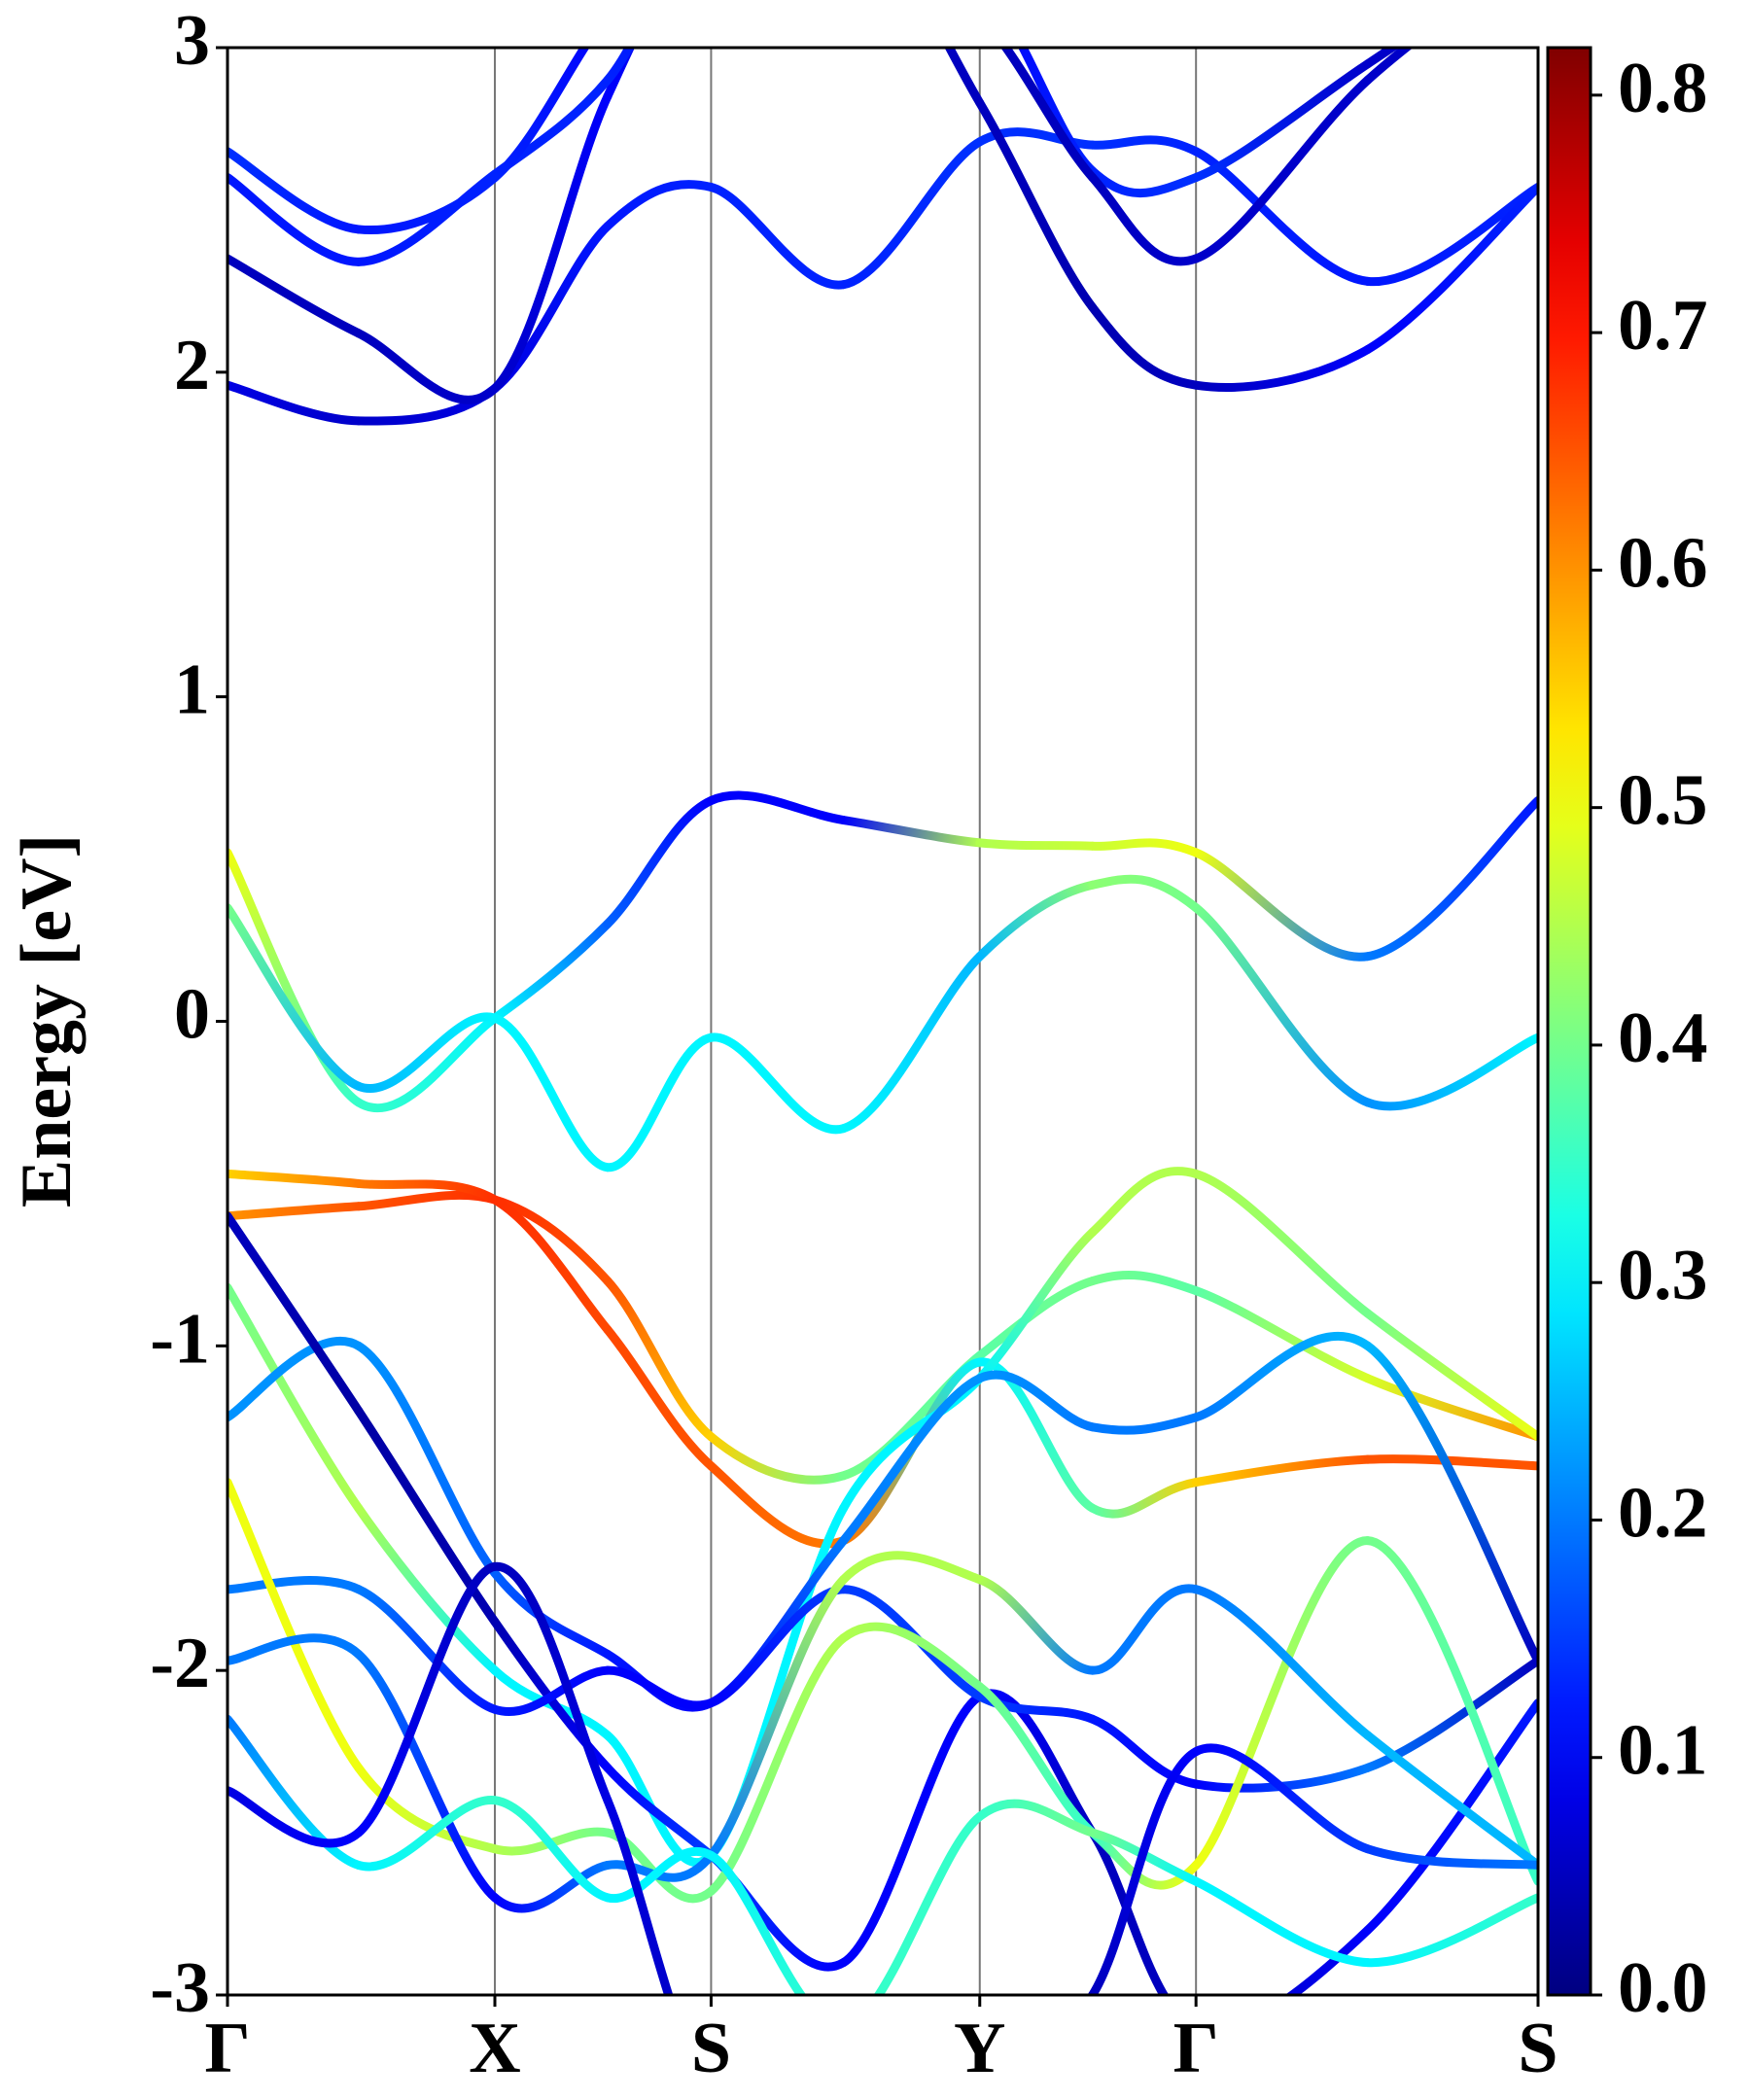 This screenshot has width=1750, height=2100. I want to click on y-tick-label: -2, so click(180, 1663).